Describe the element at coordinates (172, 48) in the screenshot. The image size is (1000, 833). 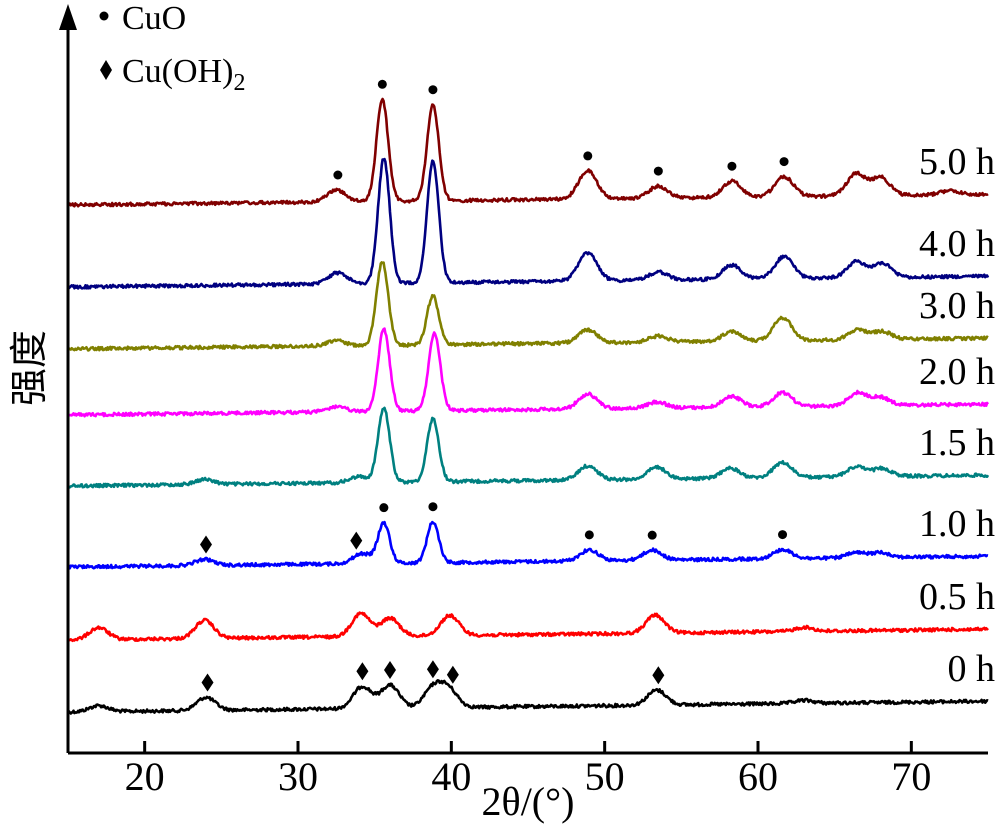
I see `legend: CuO Cu(OH)2` at that location.